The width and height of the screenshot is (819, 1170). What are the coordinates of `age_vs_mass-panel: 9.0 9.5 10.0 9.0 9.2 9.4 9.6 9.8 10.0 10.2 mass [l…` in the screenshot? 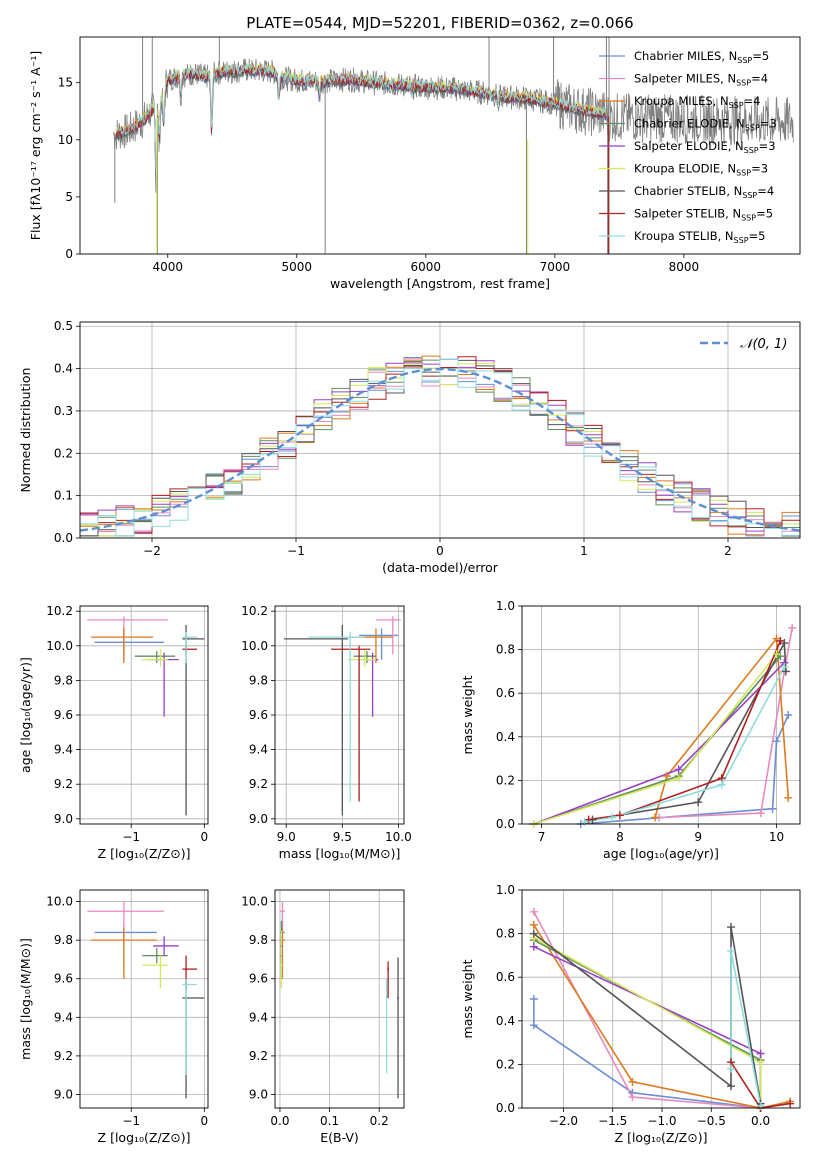 It's located at (326, 732).